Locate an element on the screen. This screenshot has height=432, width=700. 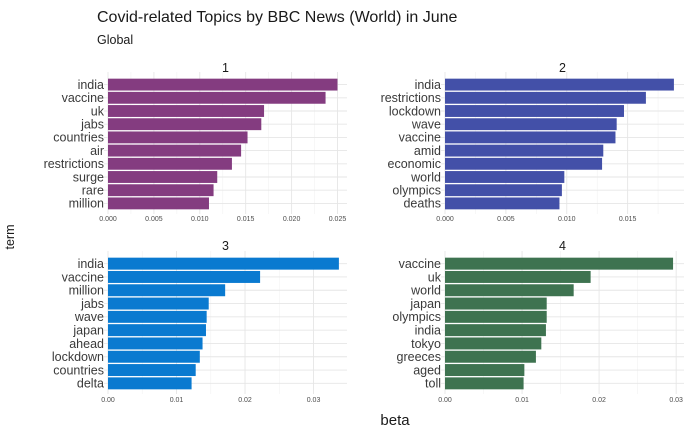
x-tick-label: 0.00 is located at coordinates (108, 400).